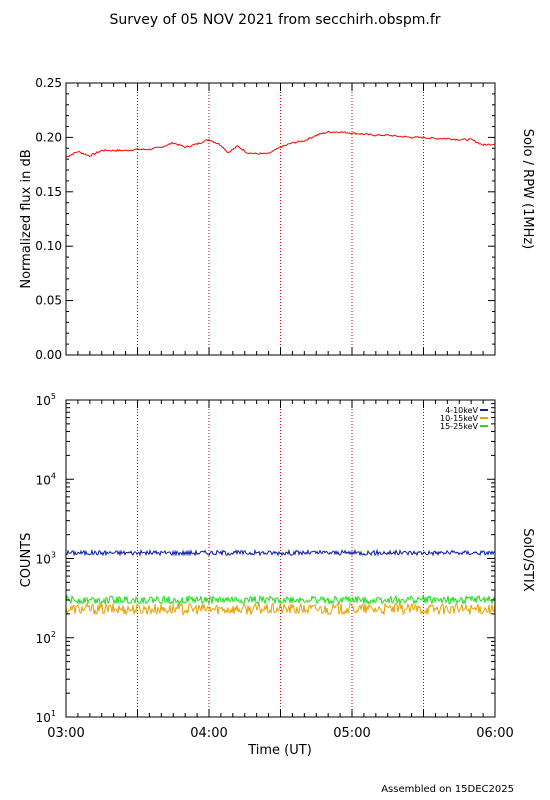 The height and width of the screenshot is (800, 550). I want to click on stix-y-tick-label: 10⁴, so click(46, 479).